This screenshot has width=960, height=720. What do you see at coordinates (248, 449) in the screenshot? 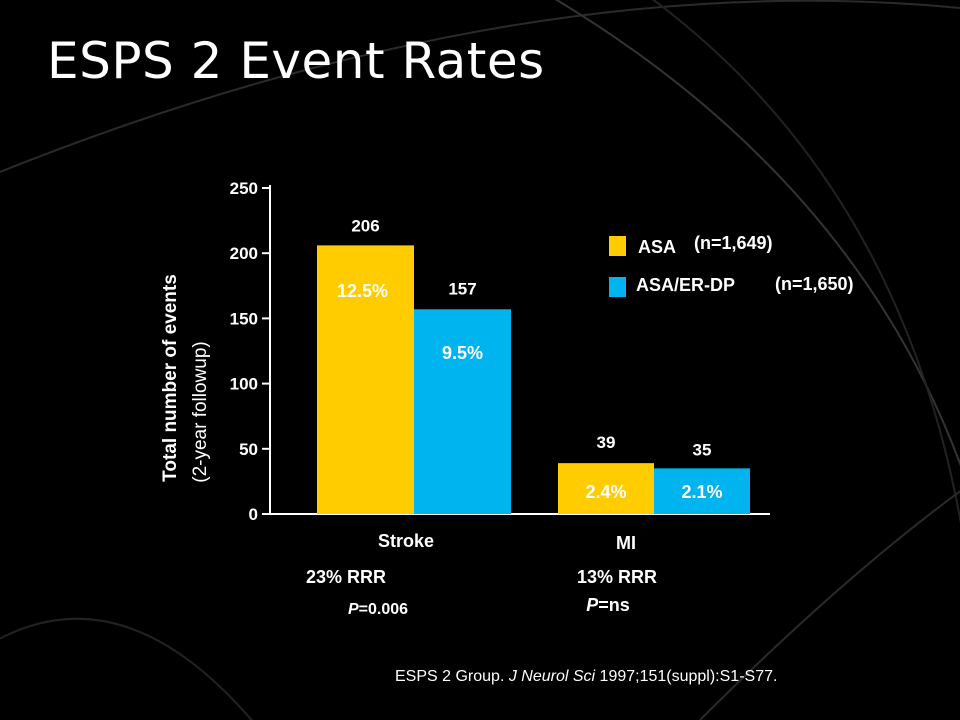
I see `y-tick-label: 50` at bounding box center [248, 449].